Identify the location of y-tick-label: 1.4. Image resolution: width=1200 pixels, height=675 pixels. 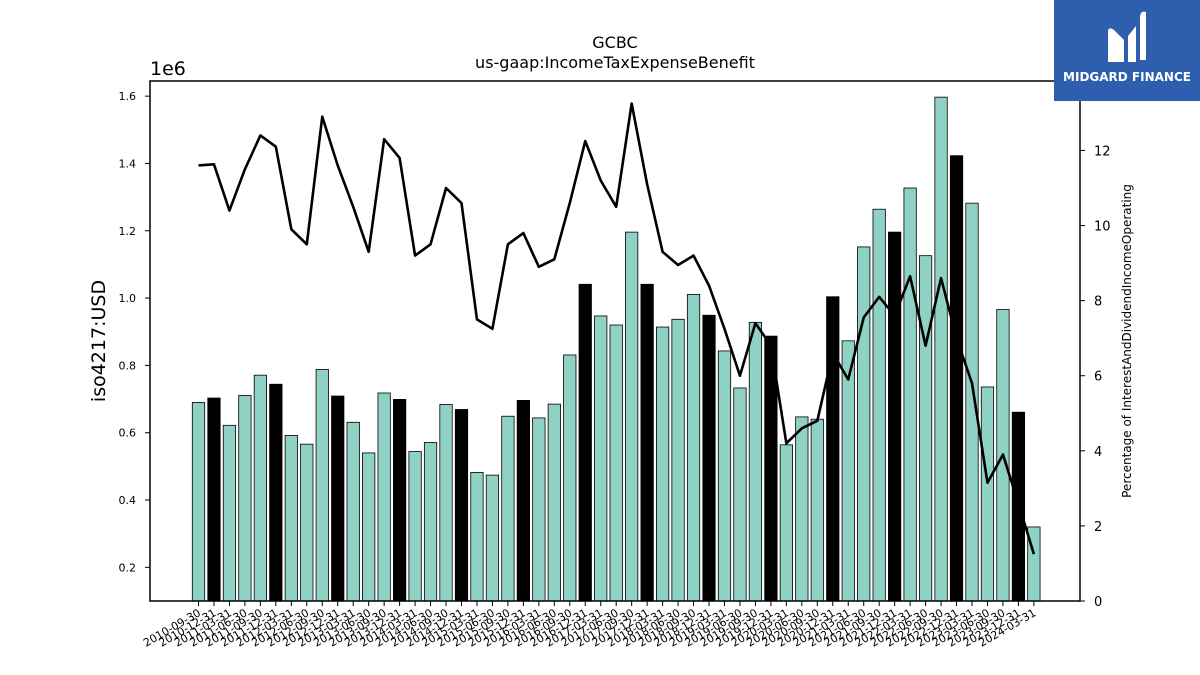
(128, 163).